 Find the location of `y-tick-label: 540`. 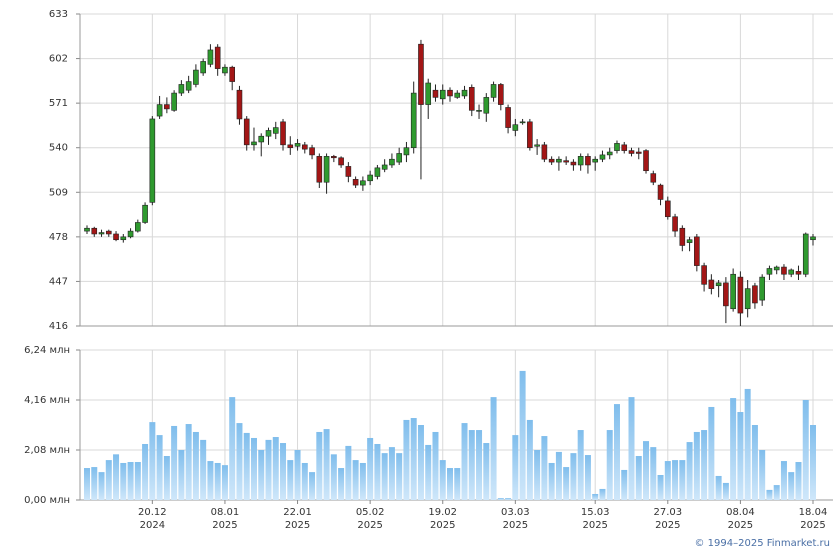

y-tick-label: 540 is located at coordinates (58, 148).